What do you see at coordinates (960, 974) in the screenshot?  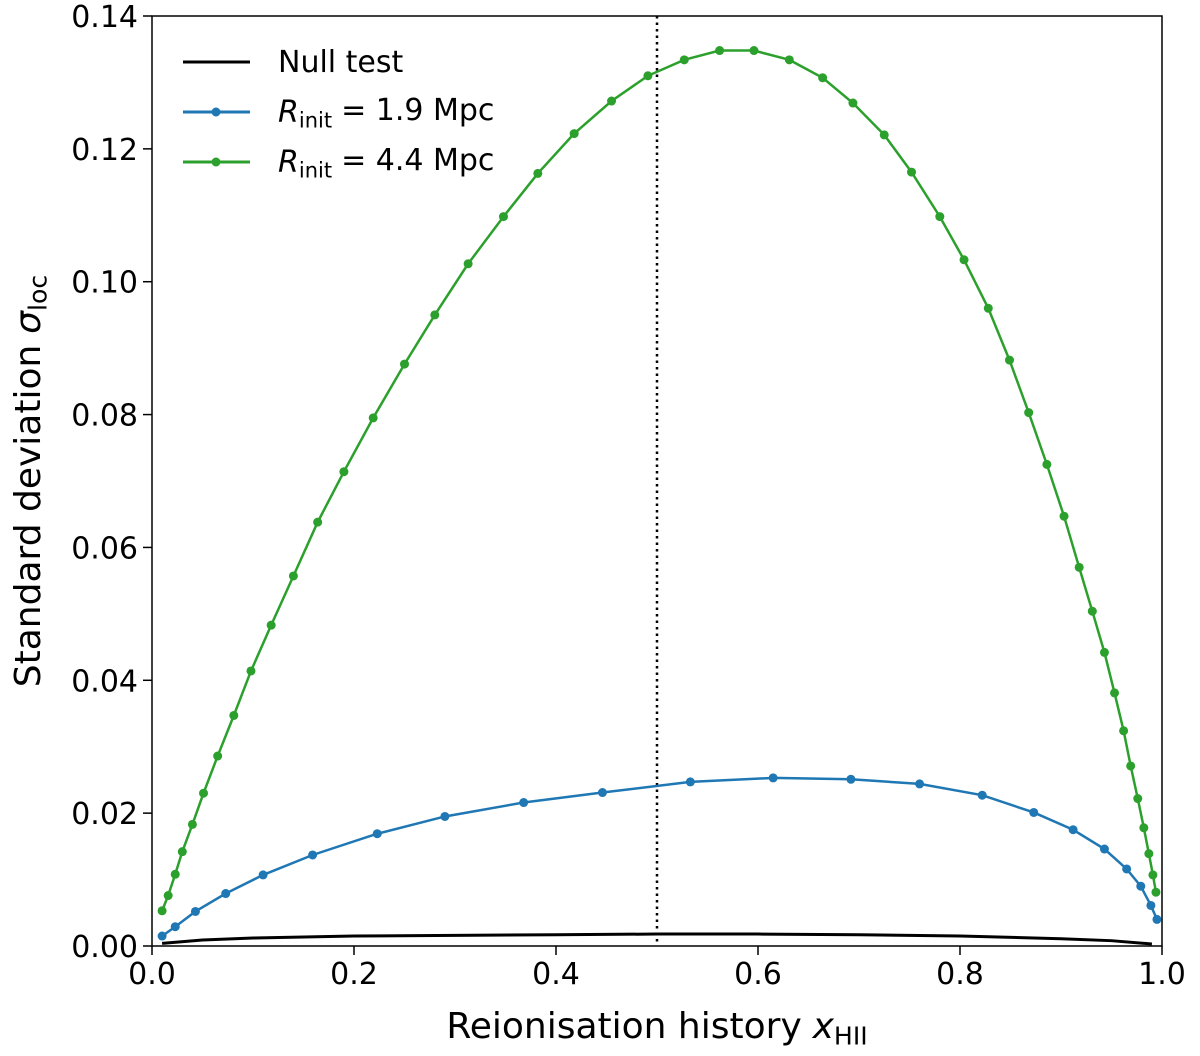 I see `x-tick-label: 0.8` at bounding box center [960, 974].